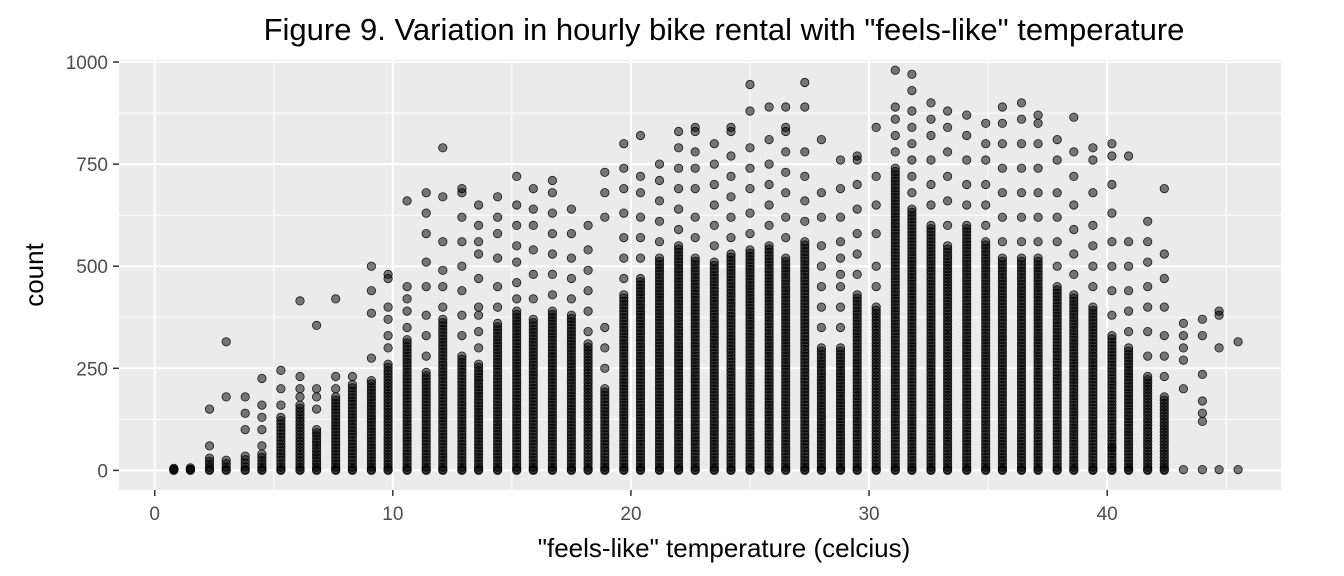 This screenshot has width=1344, height=576. I want to click on x-tick-label: 40, so click(1107, 514).